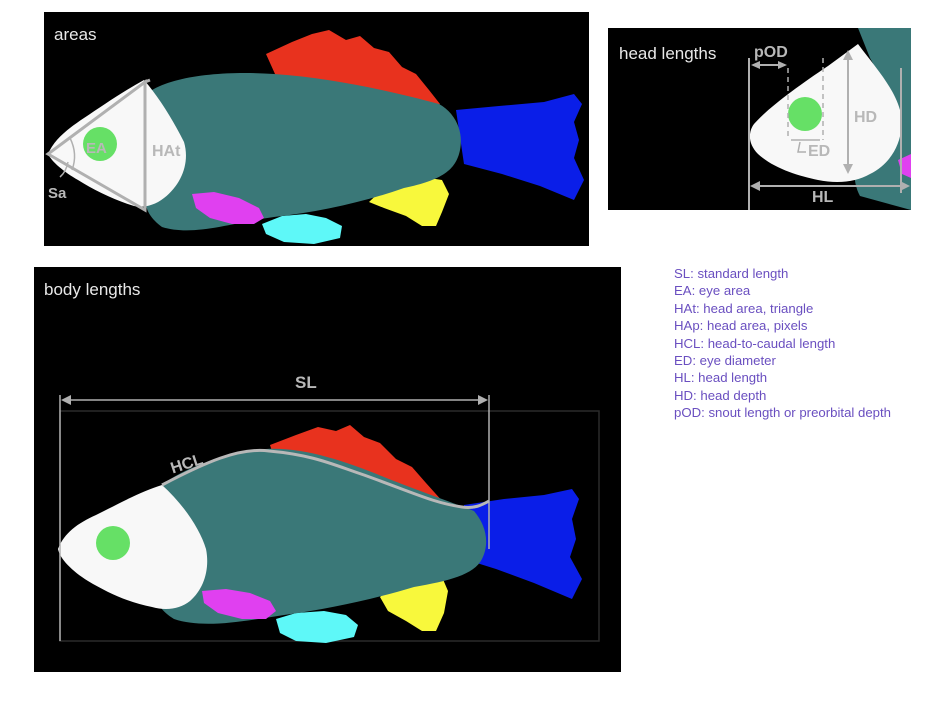 The image size is (949, 703). What do you see at coordinates (64, 169) in the screenshot?
I see `snout-angle-leader` at bounding box center [64, 169].